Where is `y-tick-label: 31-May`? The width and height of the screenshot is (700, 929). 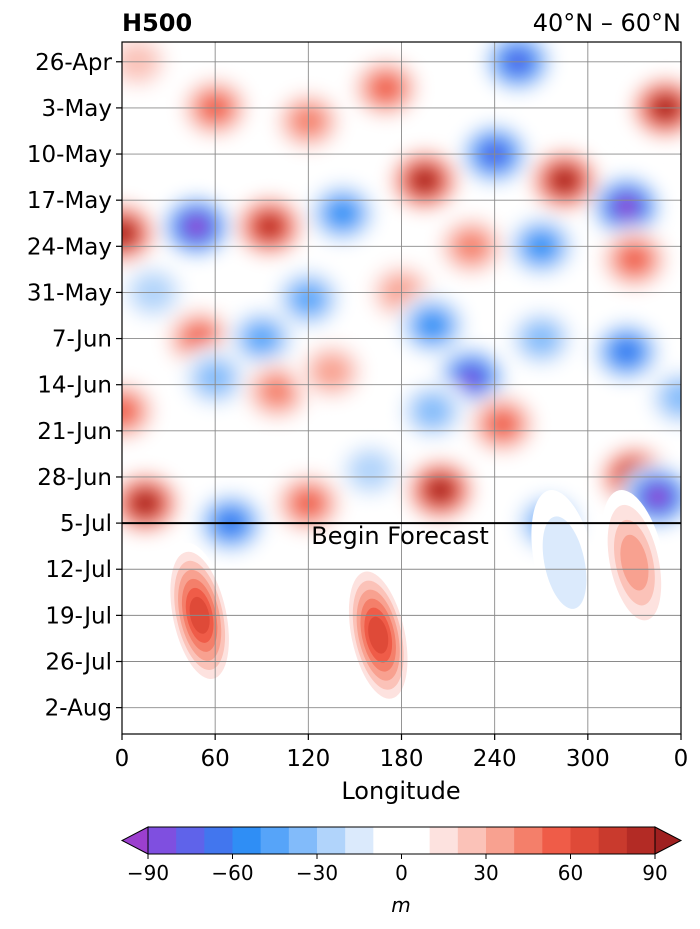
y-tick-label: 31-May is located at coordinates (69, 293).